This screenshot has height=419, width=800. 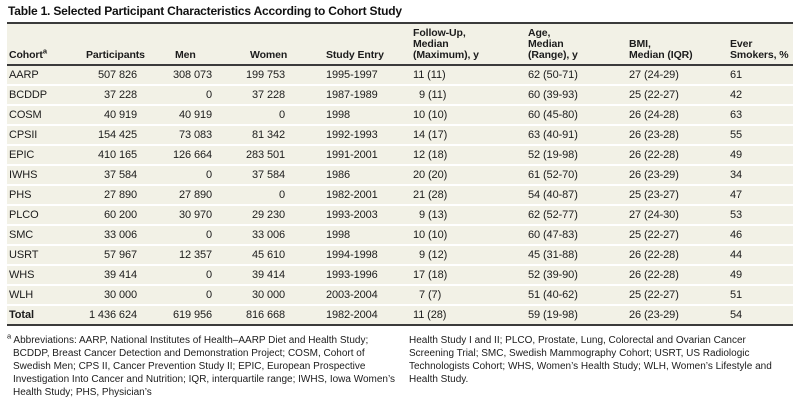 What do you see at coordinates (350, 235) in the screenshot?
I see `cell-study-entry: 1998` at bounding box center [350, 235].